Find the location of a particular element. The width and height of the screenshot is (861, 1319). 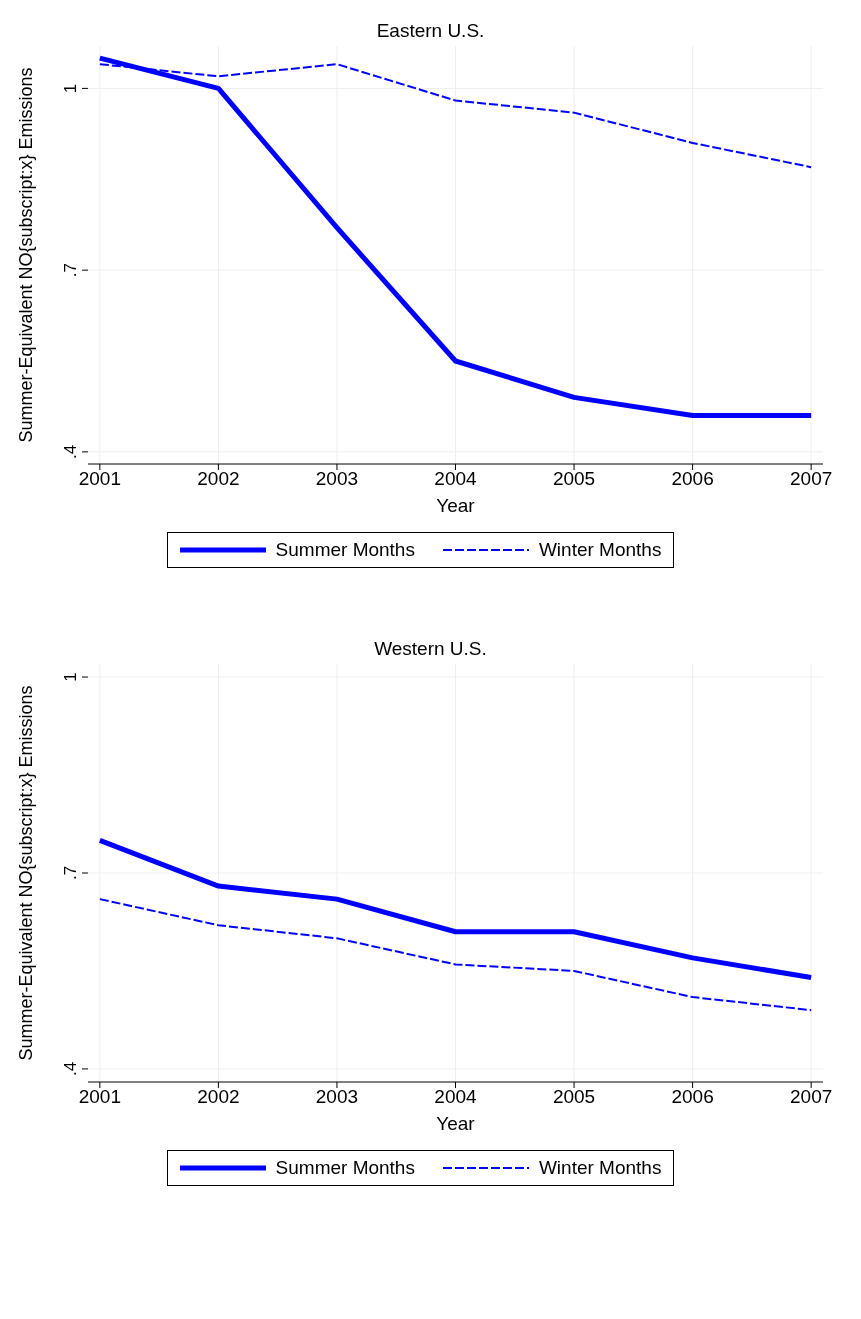

chart-title: Eastern U.S. is located at coordinates (430, 31).